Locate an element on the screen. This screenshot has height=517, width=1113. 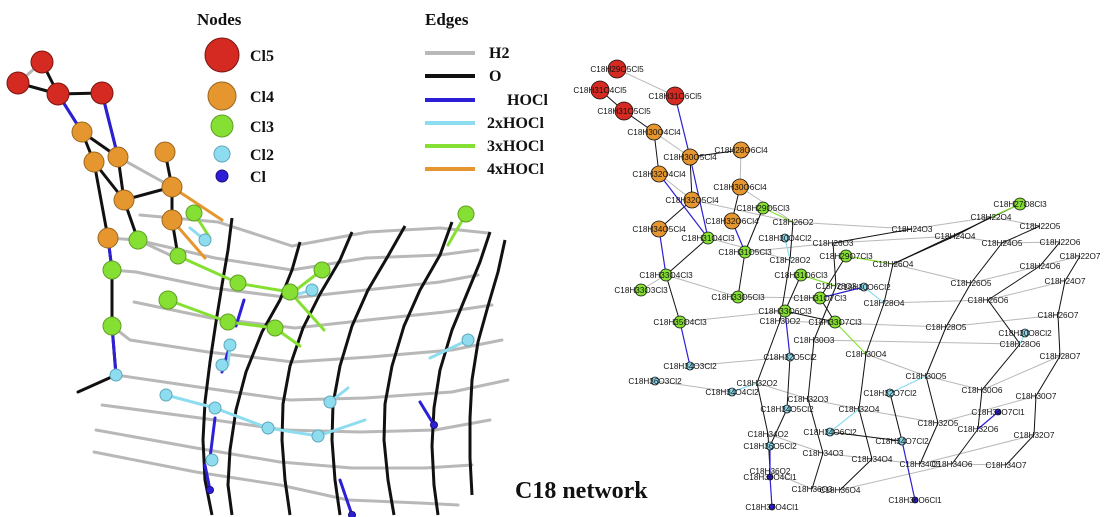
network-node-label: C18H30O2 is located at coordinates (780, 321).